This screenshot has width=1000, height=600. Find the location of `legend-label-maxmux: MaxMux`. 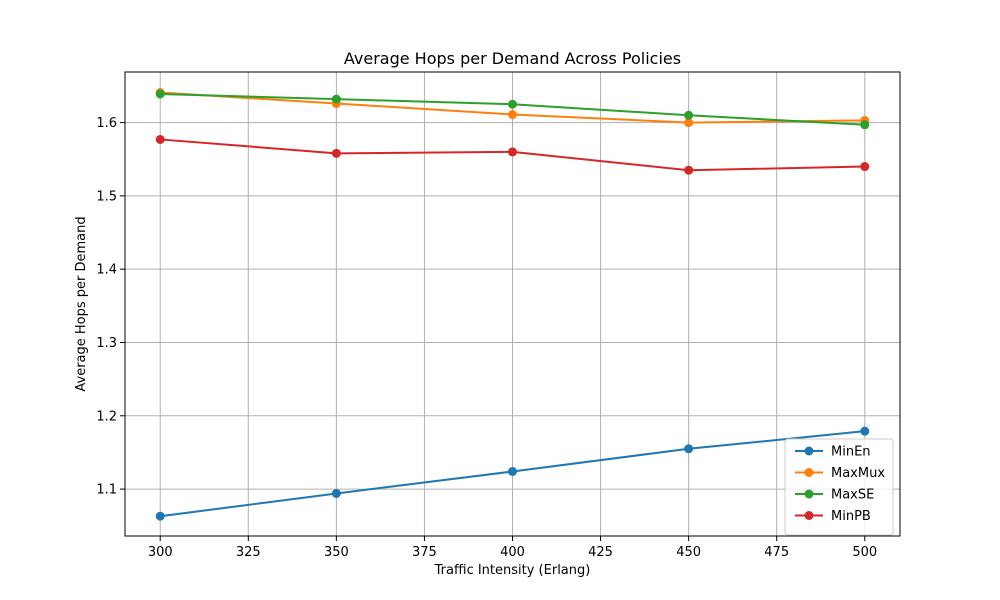

legend-label-maxmux: MaxMux is located at coordinates (858, 473).